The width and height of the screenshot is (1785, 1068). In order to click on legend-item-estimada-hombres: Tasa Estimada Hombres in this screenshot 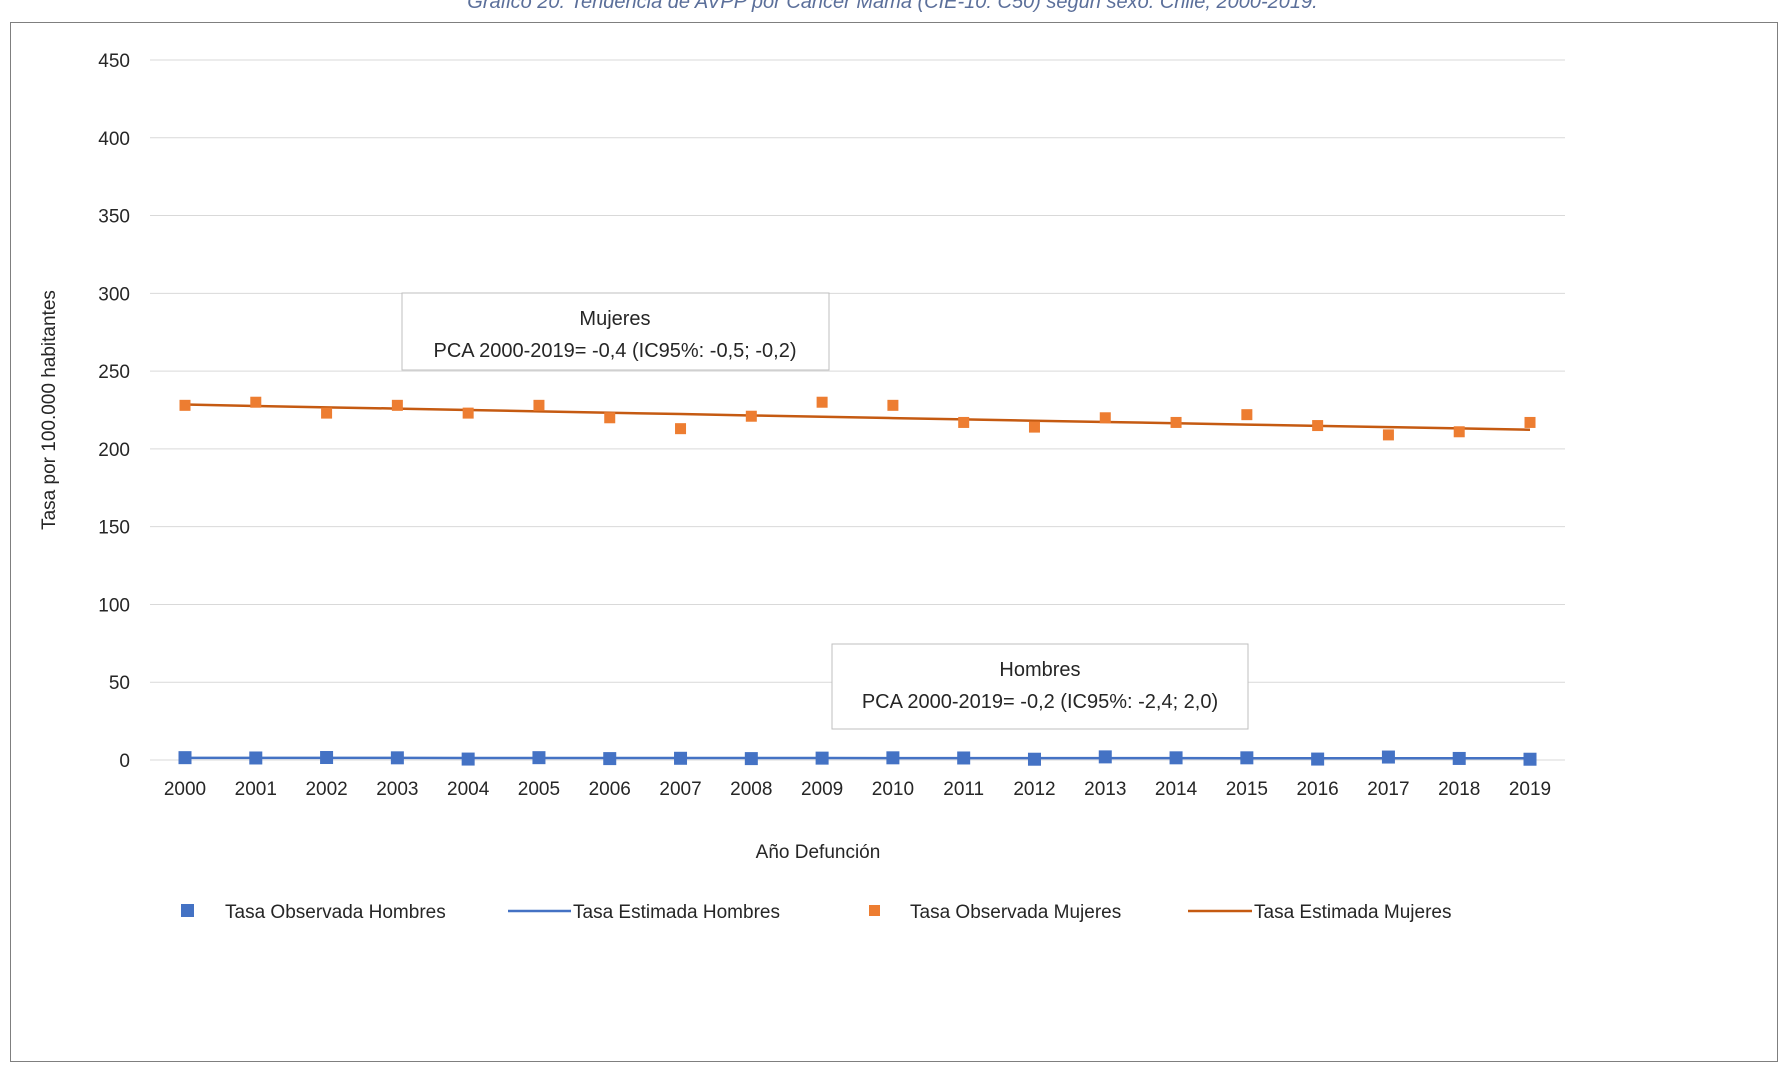, I will do `click(644, 912)`.